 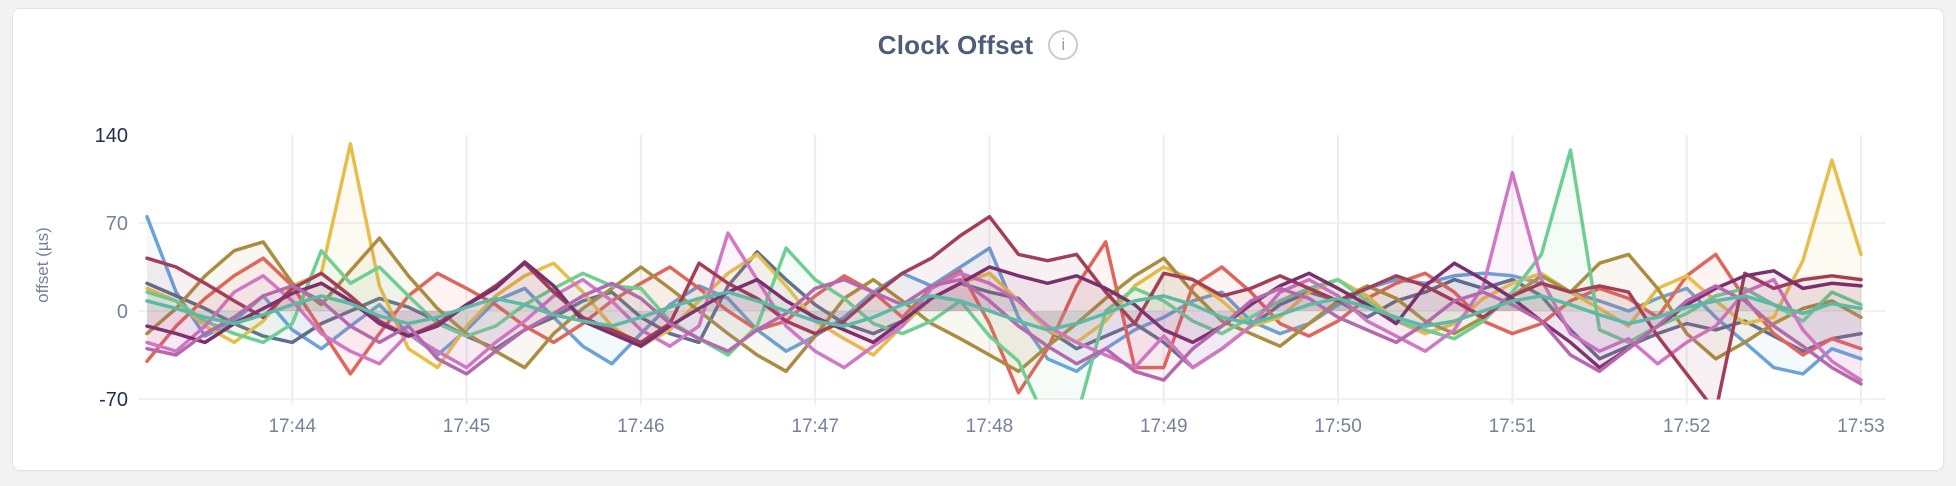 What do you see at coordinates (1338, 426) in the screenshot?
I see `x-axis-tick-label: 17:50` at bounding box center [1338, 426].